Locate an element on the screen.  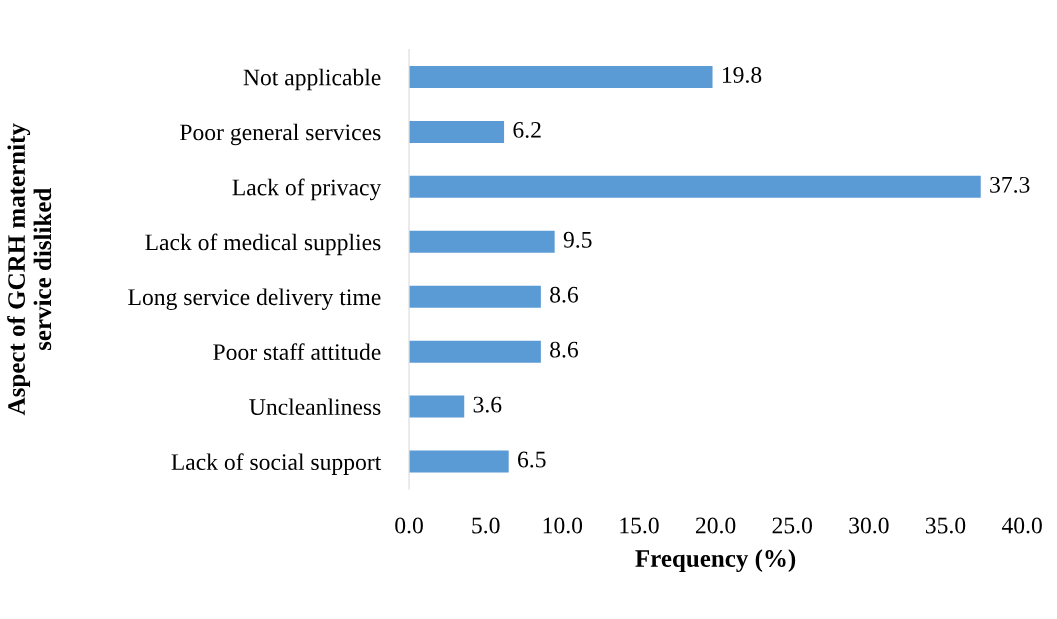
x-tick-label: 30.0 is located at coordinates (869, 525).